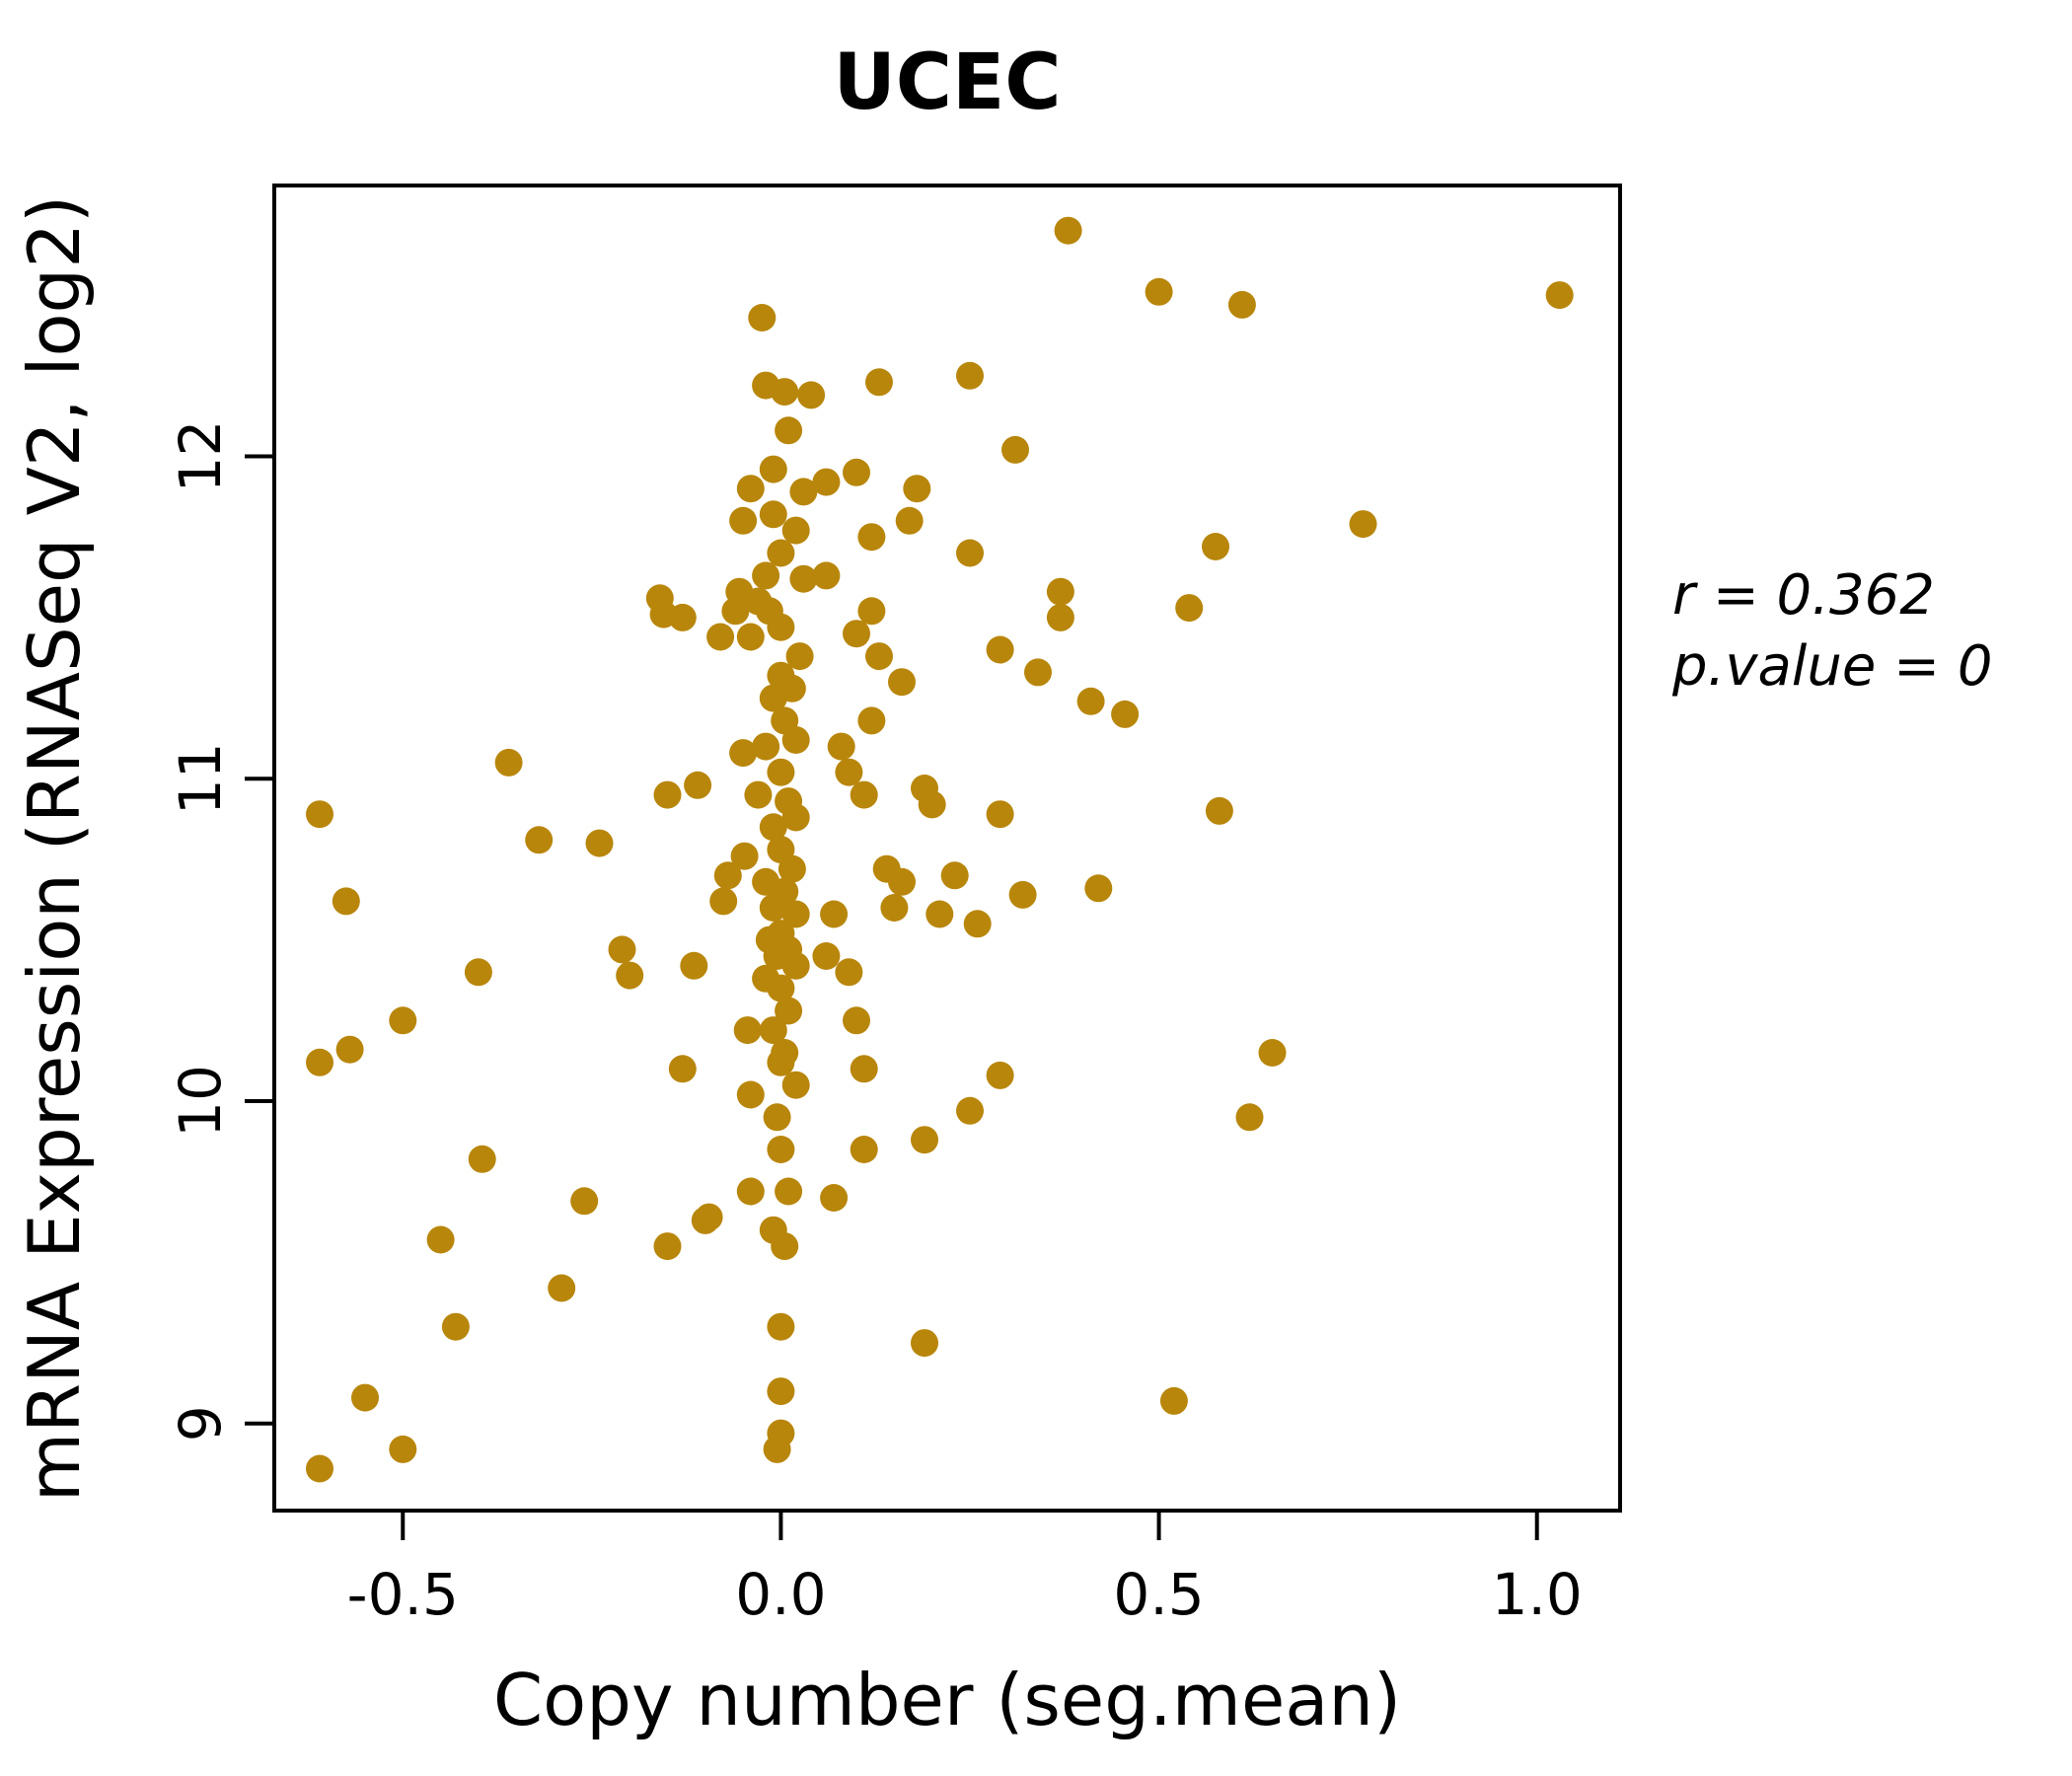 The width and height of the screenshot is (2072, 1776). What do you see at coordinates (947, 83) in the screenshot?
I see `chart-title: UCEC` at bounding box center [947, 83].